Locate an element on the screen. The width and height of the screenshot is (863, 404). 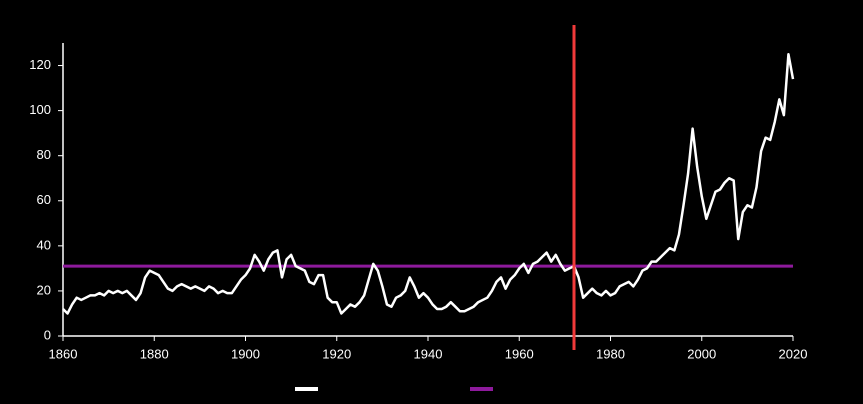
y-tick-label: 40 is located at coordinates (44, 244).